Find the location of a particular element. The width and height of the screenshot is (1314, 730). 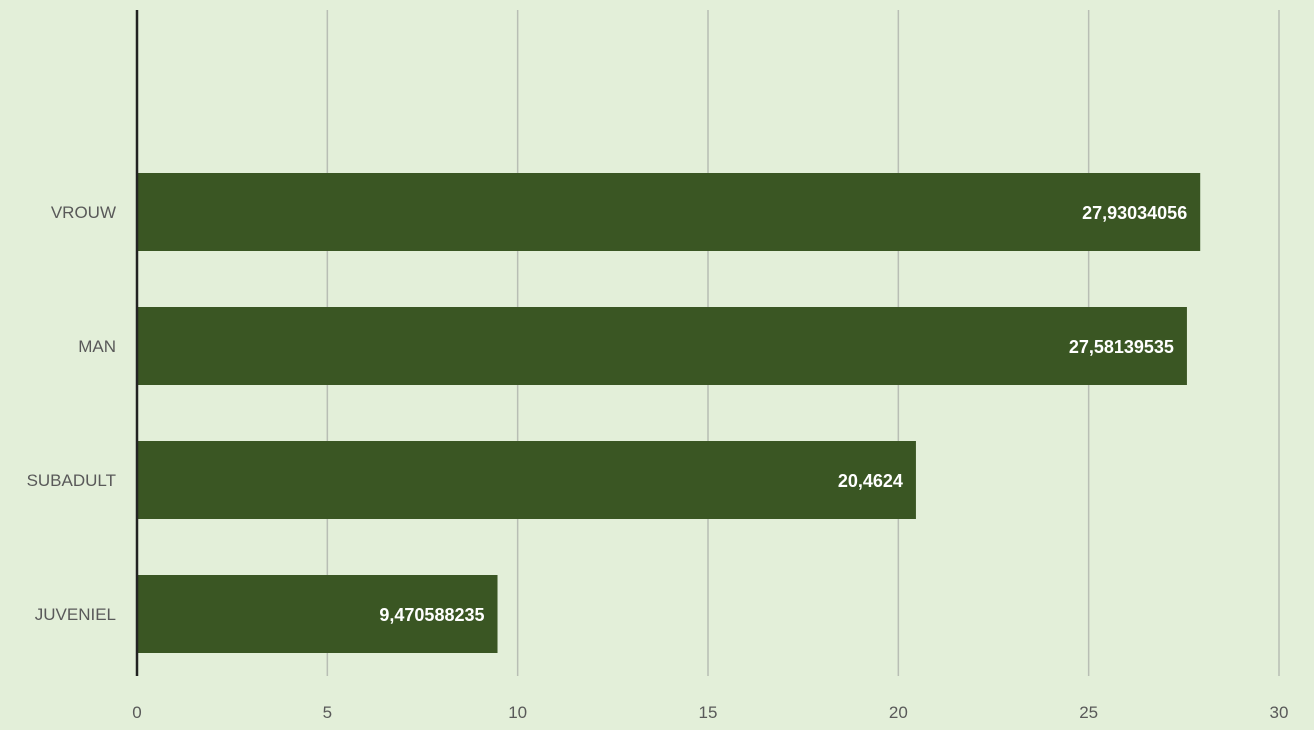

category-label-vrouw: VROUW is located at coordinates (83, 212).